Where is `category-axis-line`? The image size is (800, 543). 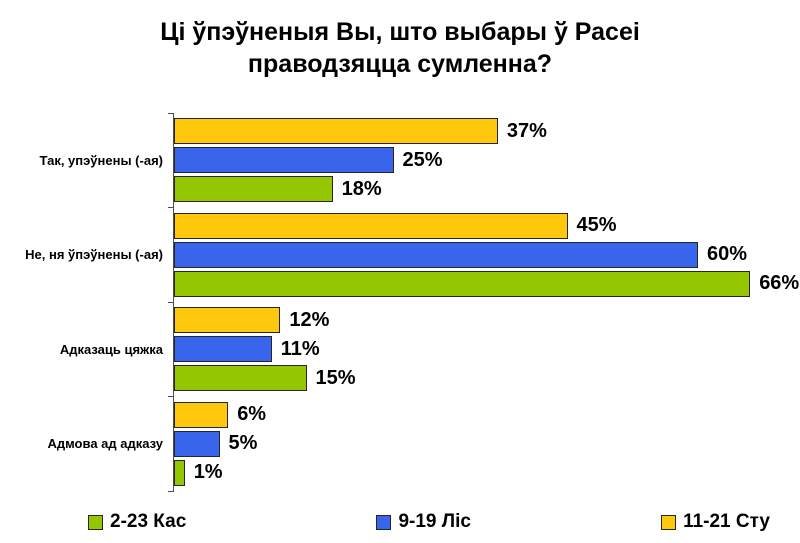 category-axis-line is located at coordinates (171, 302).